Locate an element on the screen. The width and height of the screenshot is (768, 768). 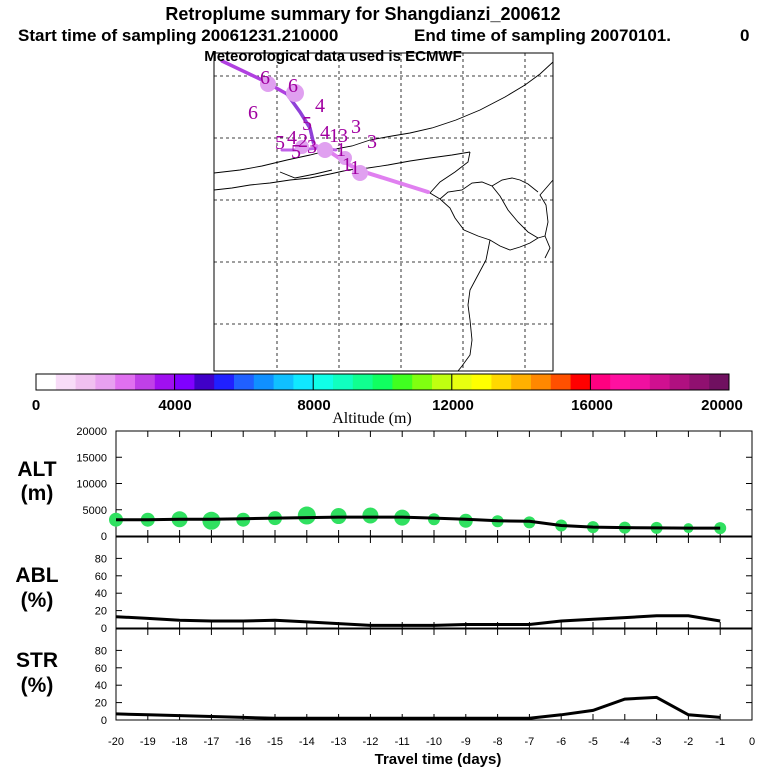
map-marker-3: 4 is located at coordinates (320, 106).